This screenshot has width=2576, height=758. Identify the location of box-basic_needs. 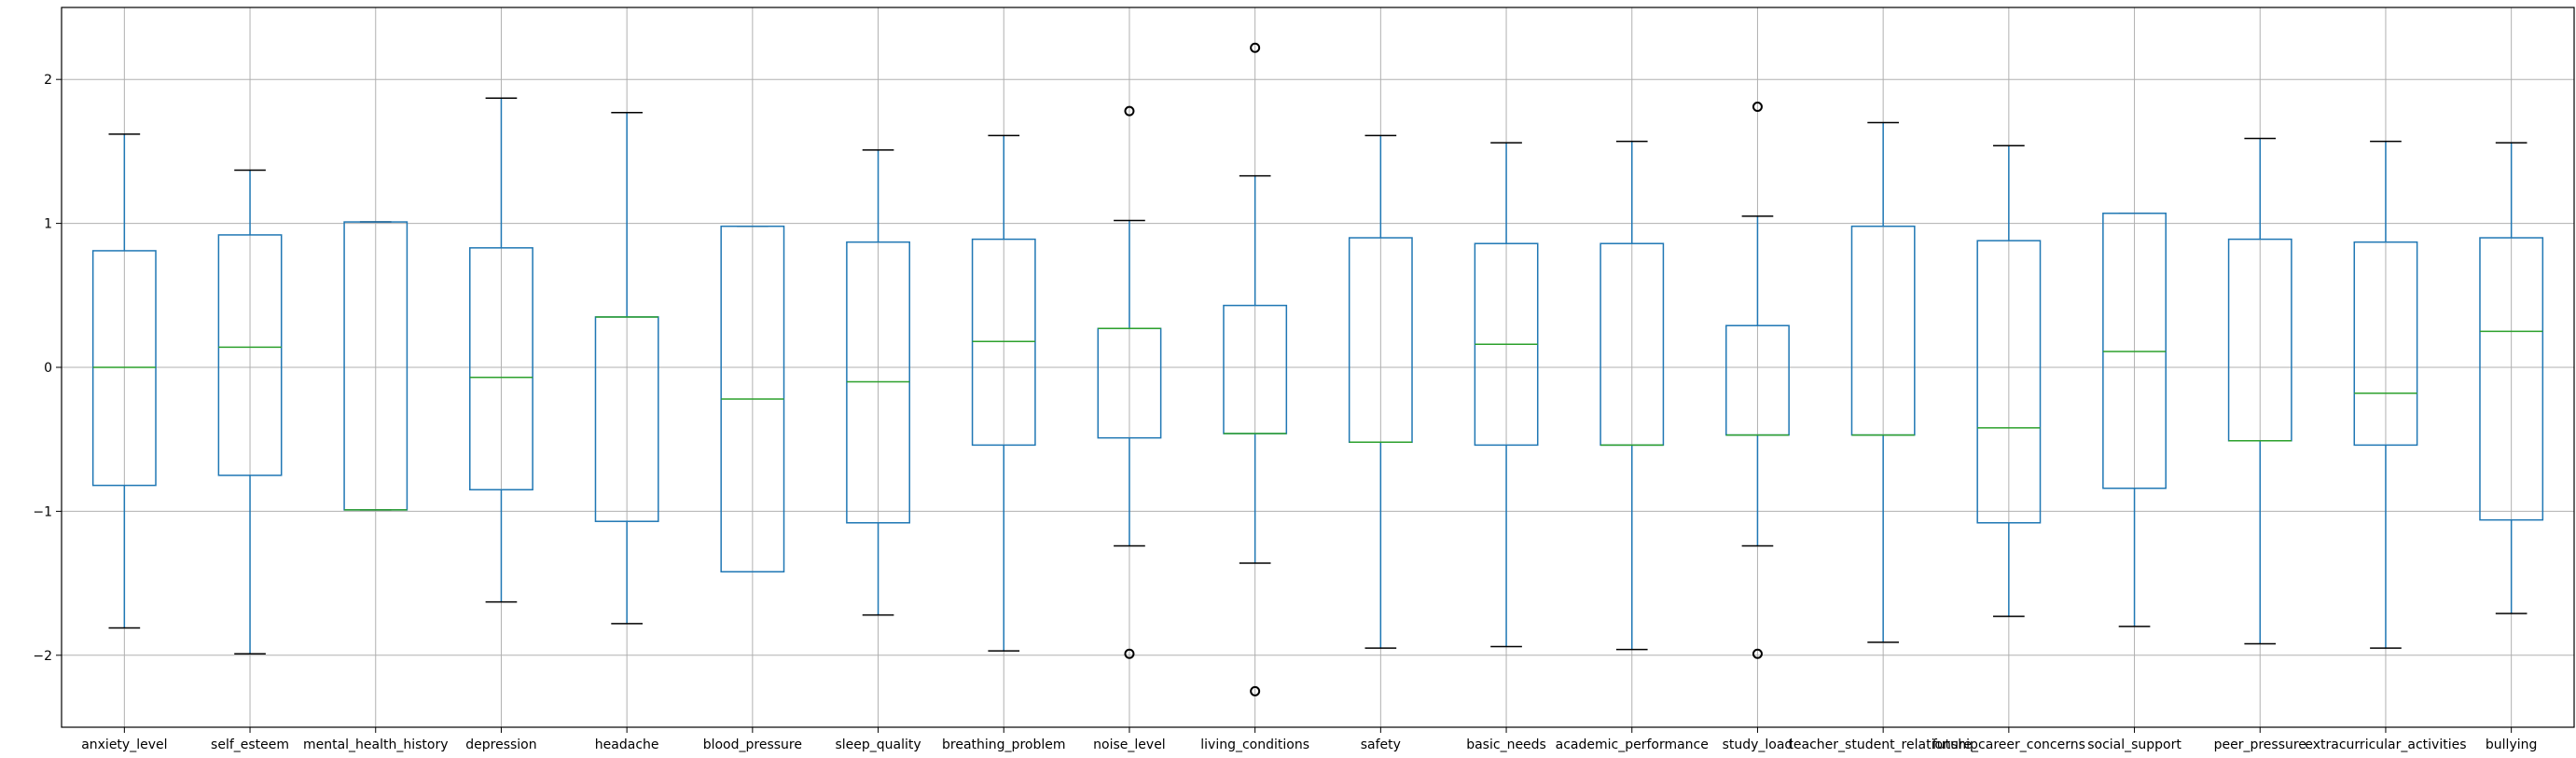
(1506, 395).